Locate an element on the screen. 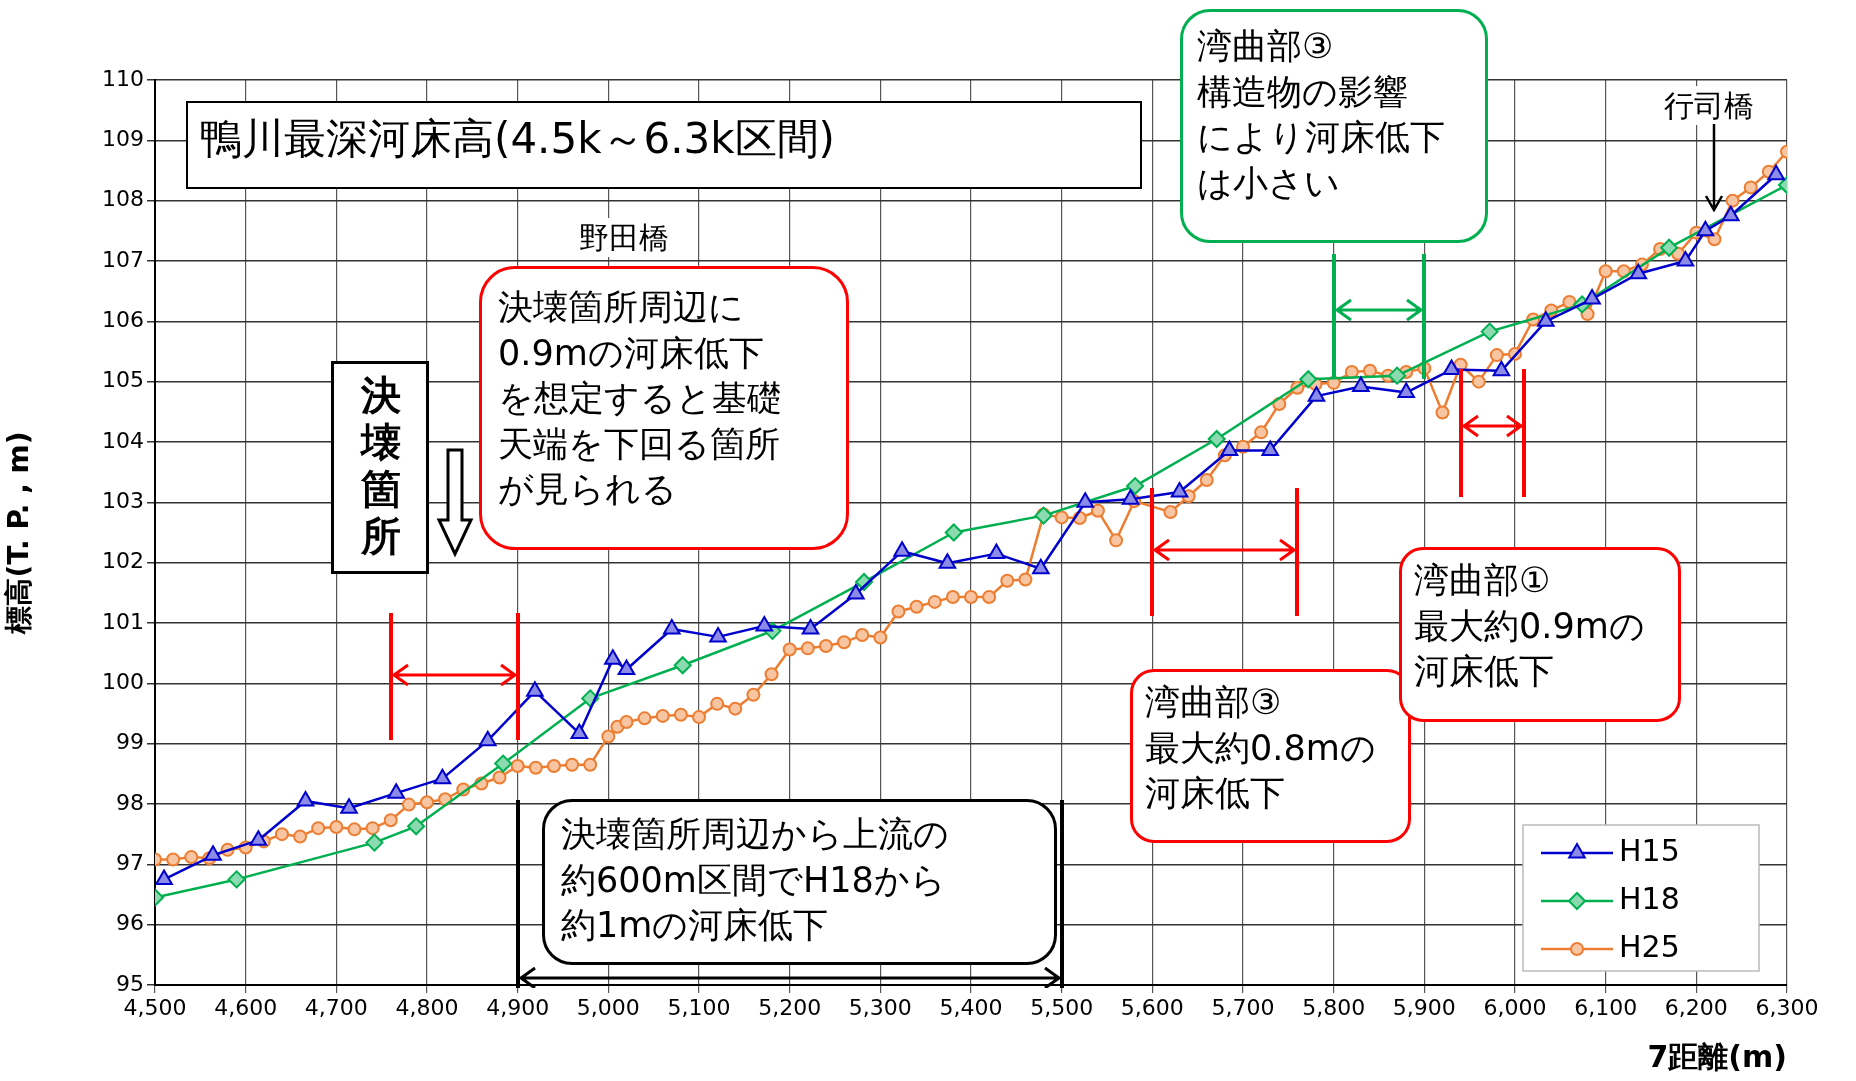 The image size is (1856, 1081). x-tick-label: 4,900 is located at coordinates (518, 1007).